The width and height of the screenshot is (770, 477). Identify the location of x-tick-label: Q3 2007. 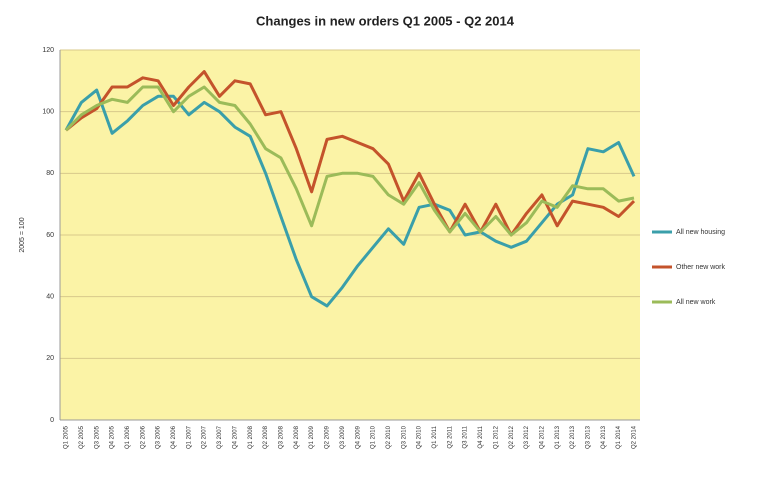
(220, 437).